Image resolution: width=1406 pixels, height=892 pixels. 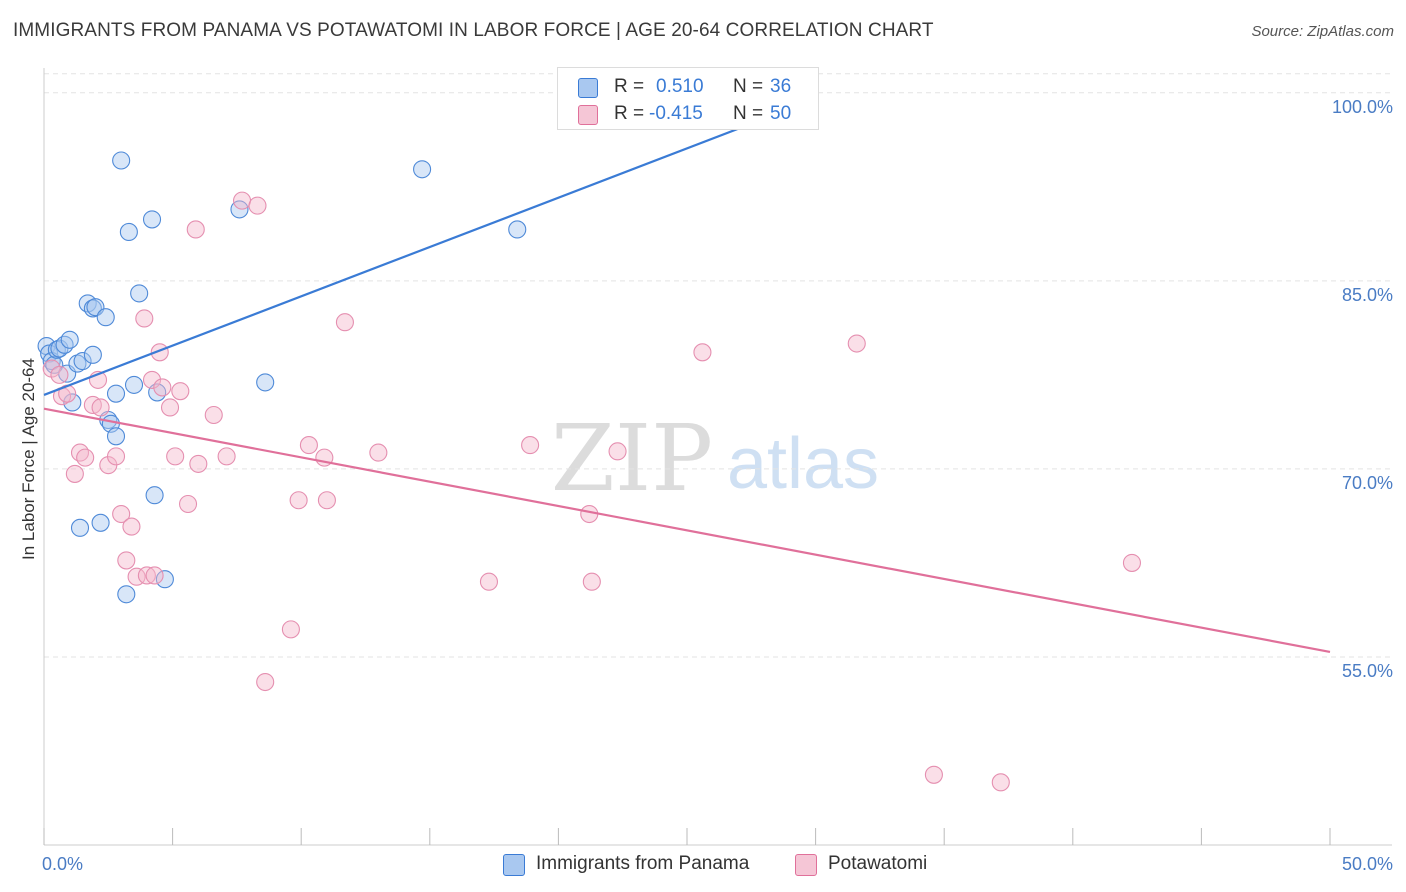 I want to click on y-axis-label: In Labor Force | Age 20-64, so click(x=28, y=459).